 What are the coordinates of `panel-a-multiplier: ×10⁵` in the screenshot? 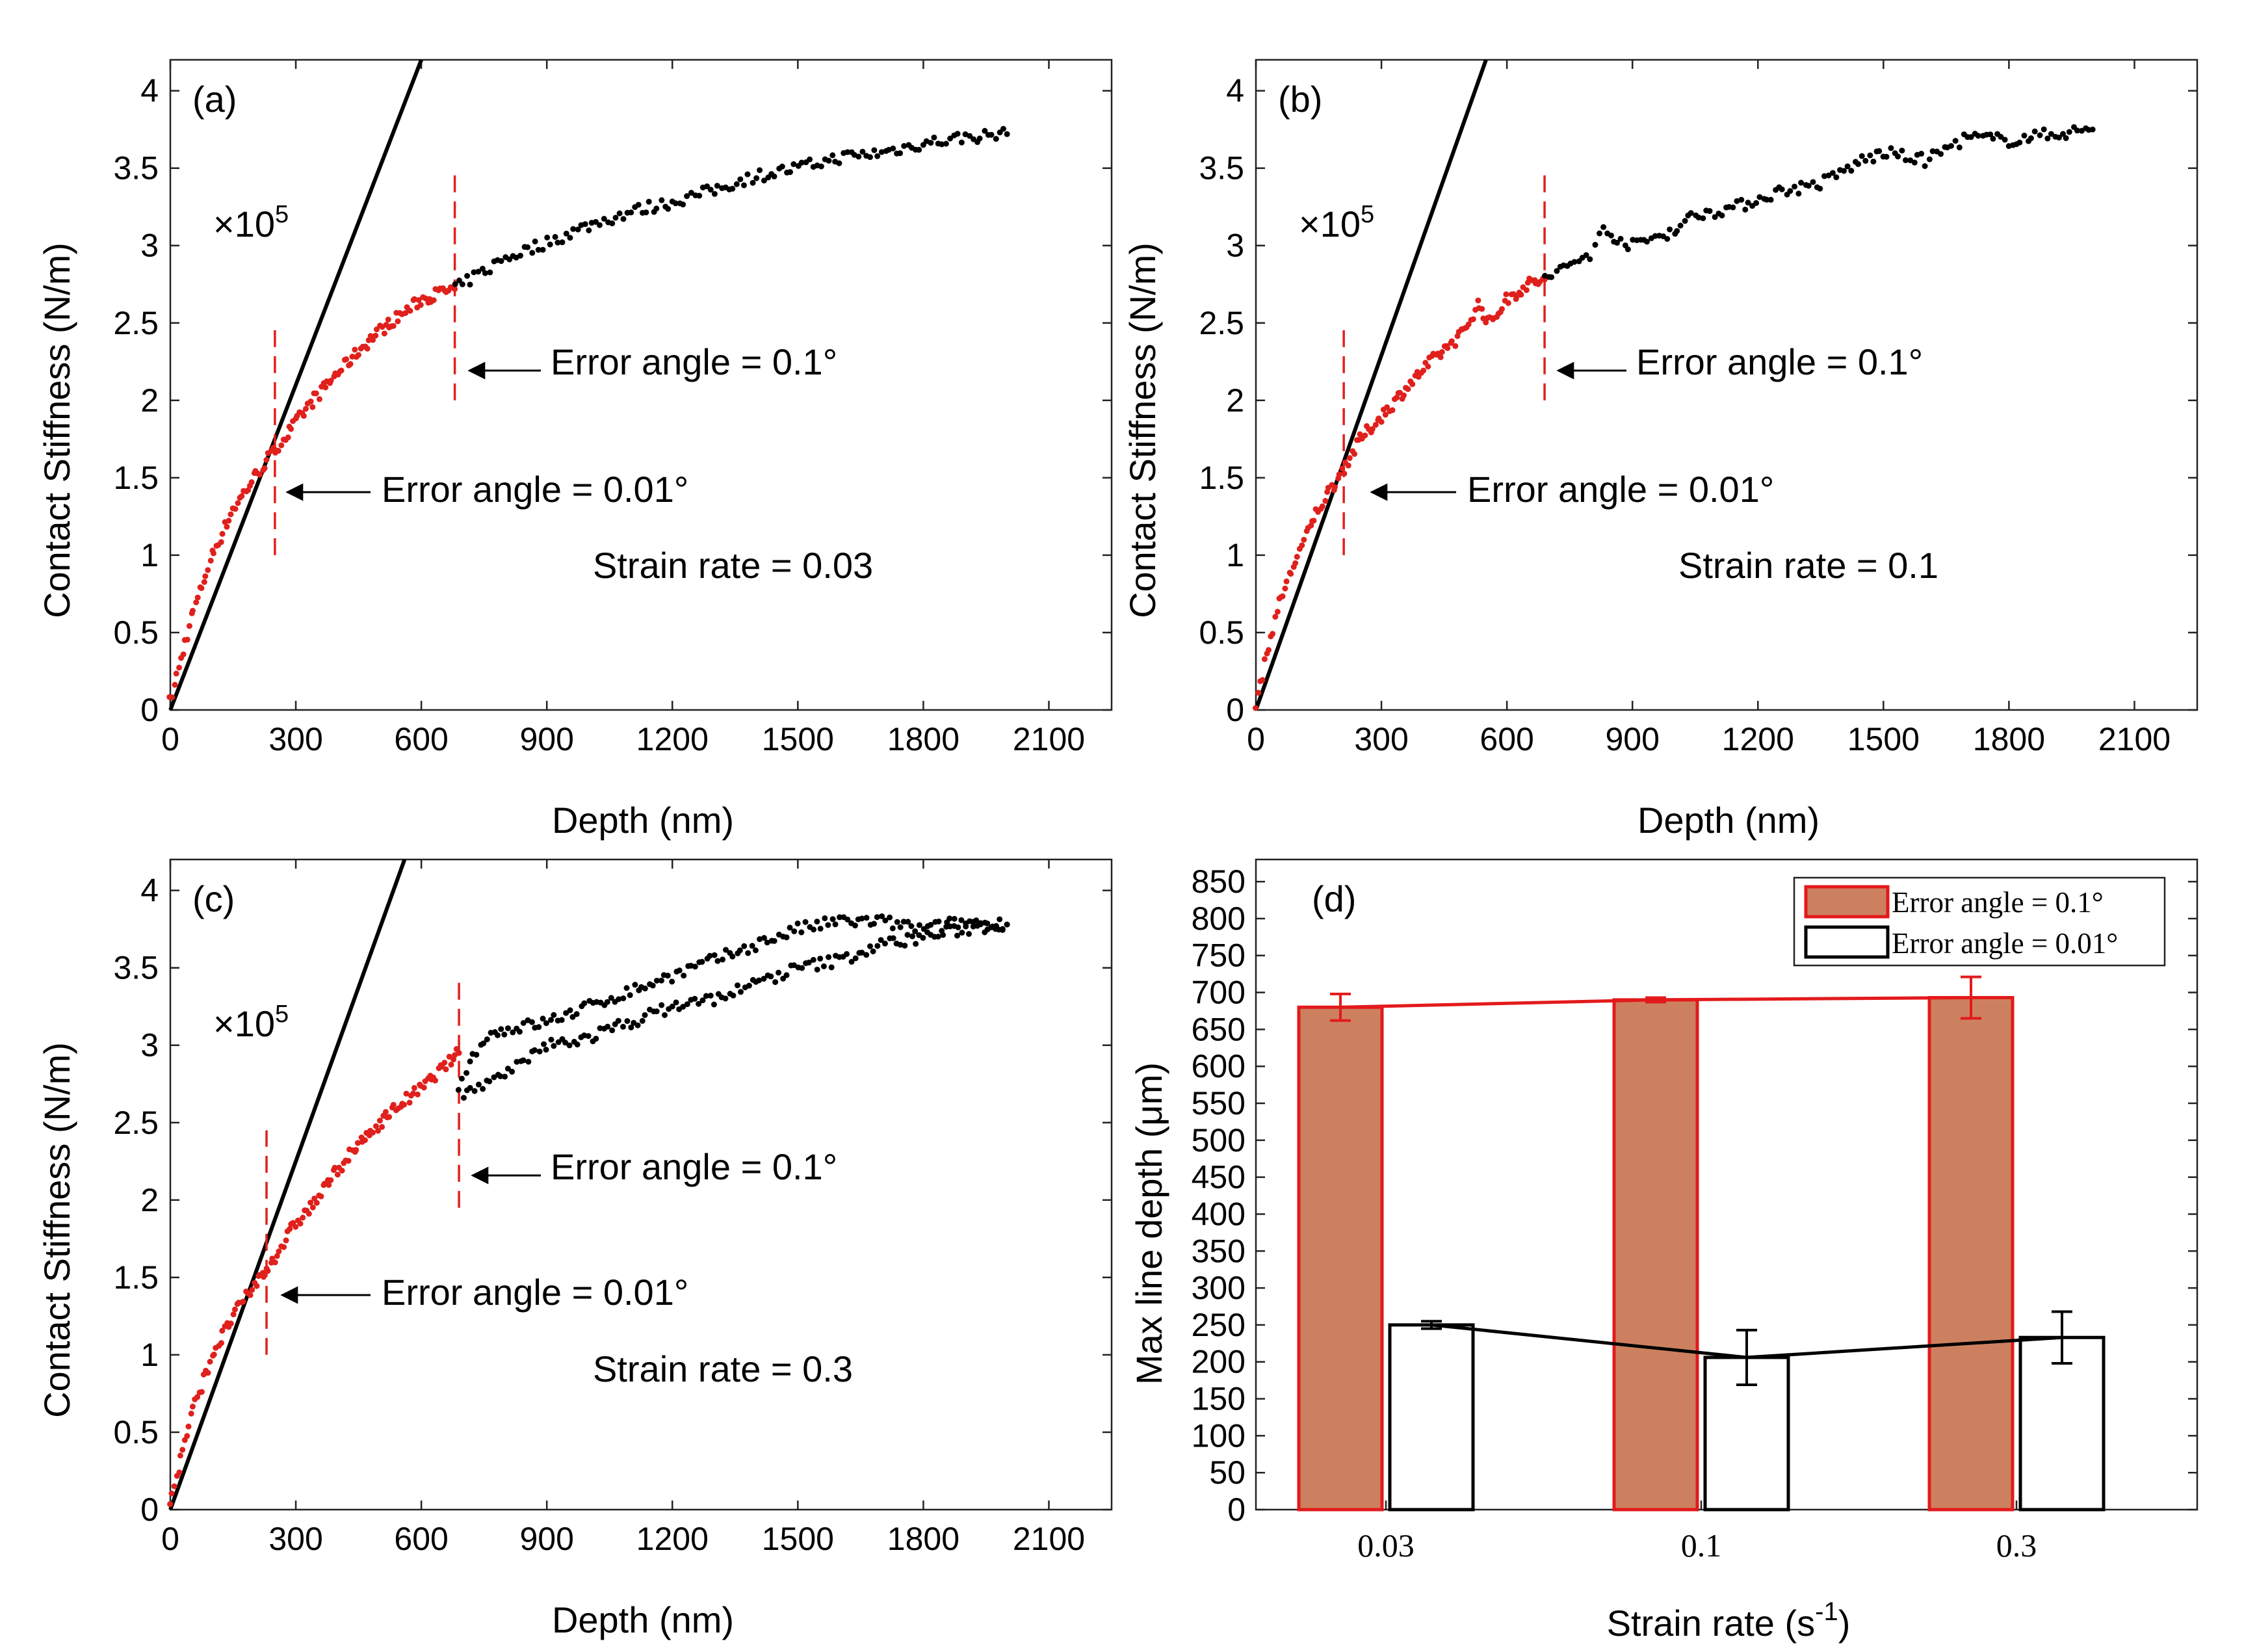 It's located at (251, 222).